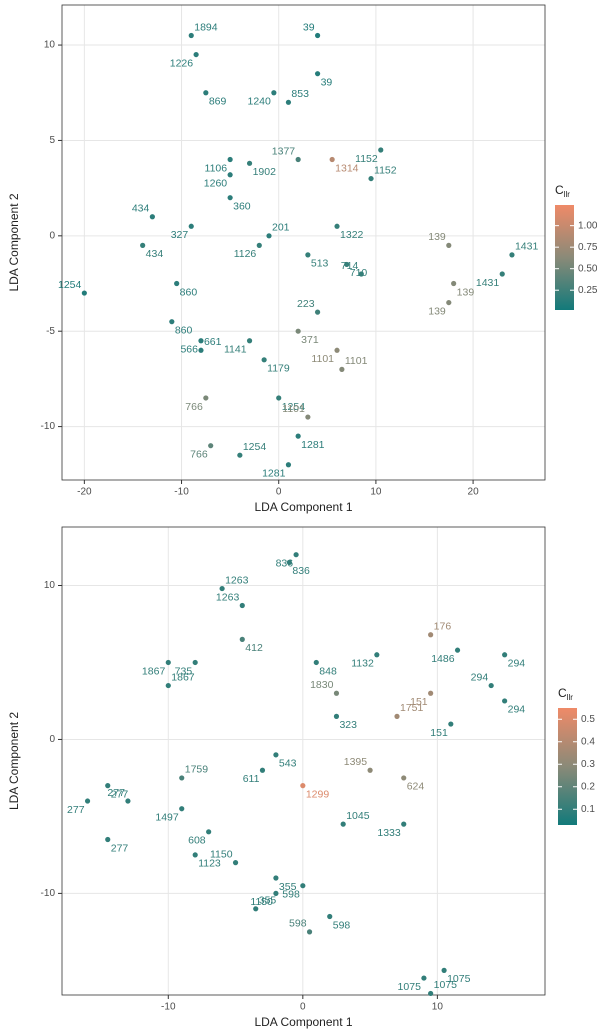  I want to click on point-label: 735, so click(184, 671).